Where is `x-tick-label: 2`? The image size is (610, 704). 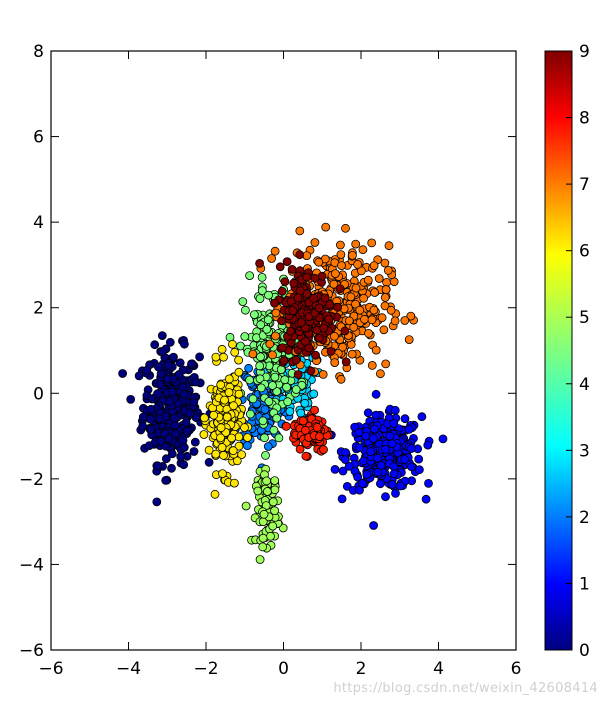 x-tick-label: 2 is located at coordinates (361, 669).